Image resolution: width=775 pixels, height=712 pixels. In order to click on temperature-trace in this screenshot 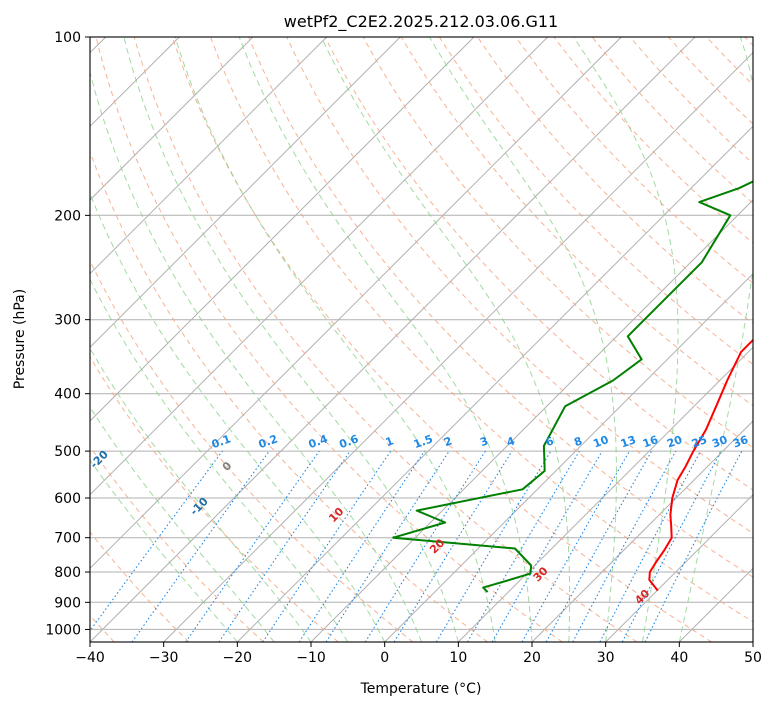, I will do `click(712, 314)`.